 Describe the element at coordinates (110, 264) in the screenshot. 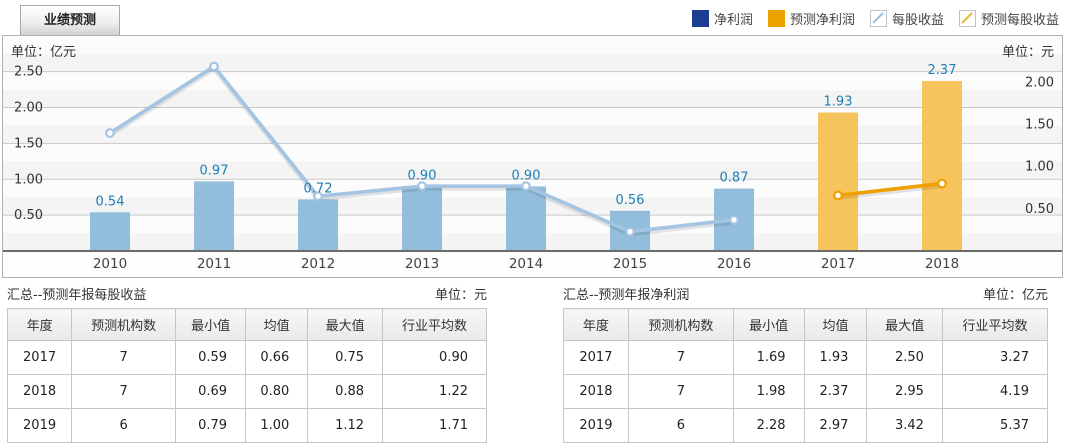

I see `x-axis-category-label: 2010` at that location.